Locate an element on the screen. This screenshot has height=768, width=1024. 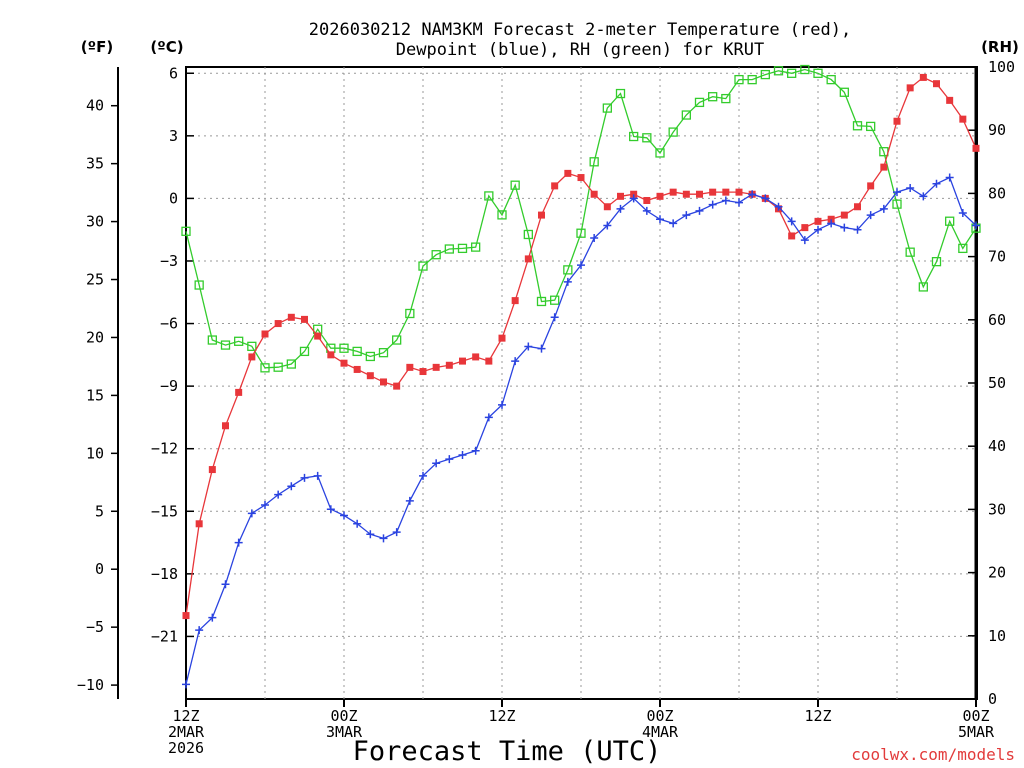
celsius-tick-label: −18 is located at coordinates (164, 574).